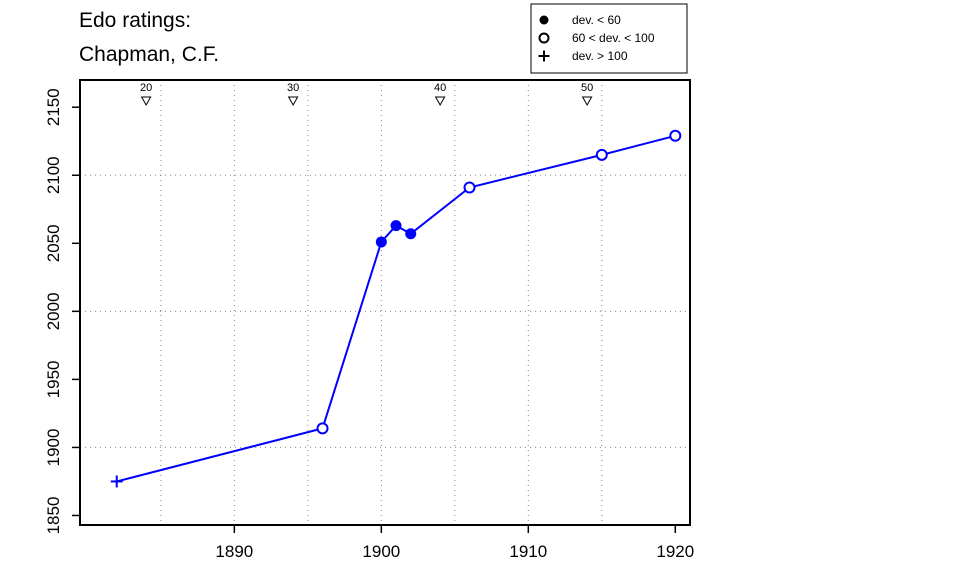  Describe the element at coordinates (544, 20) in the screenshot. I see `legend-filled-circle-icon` at that location.